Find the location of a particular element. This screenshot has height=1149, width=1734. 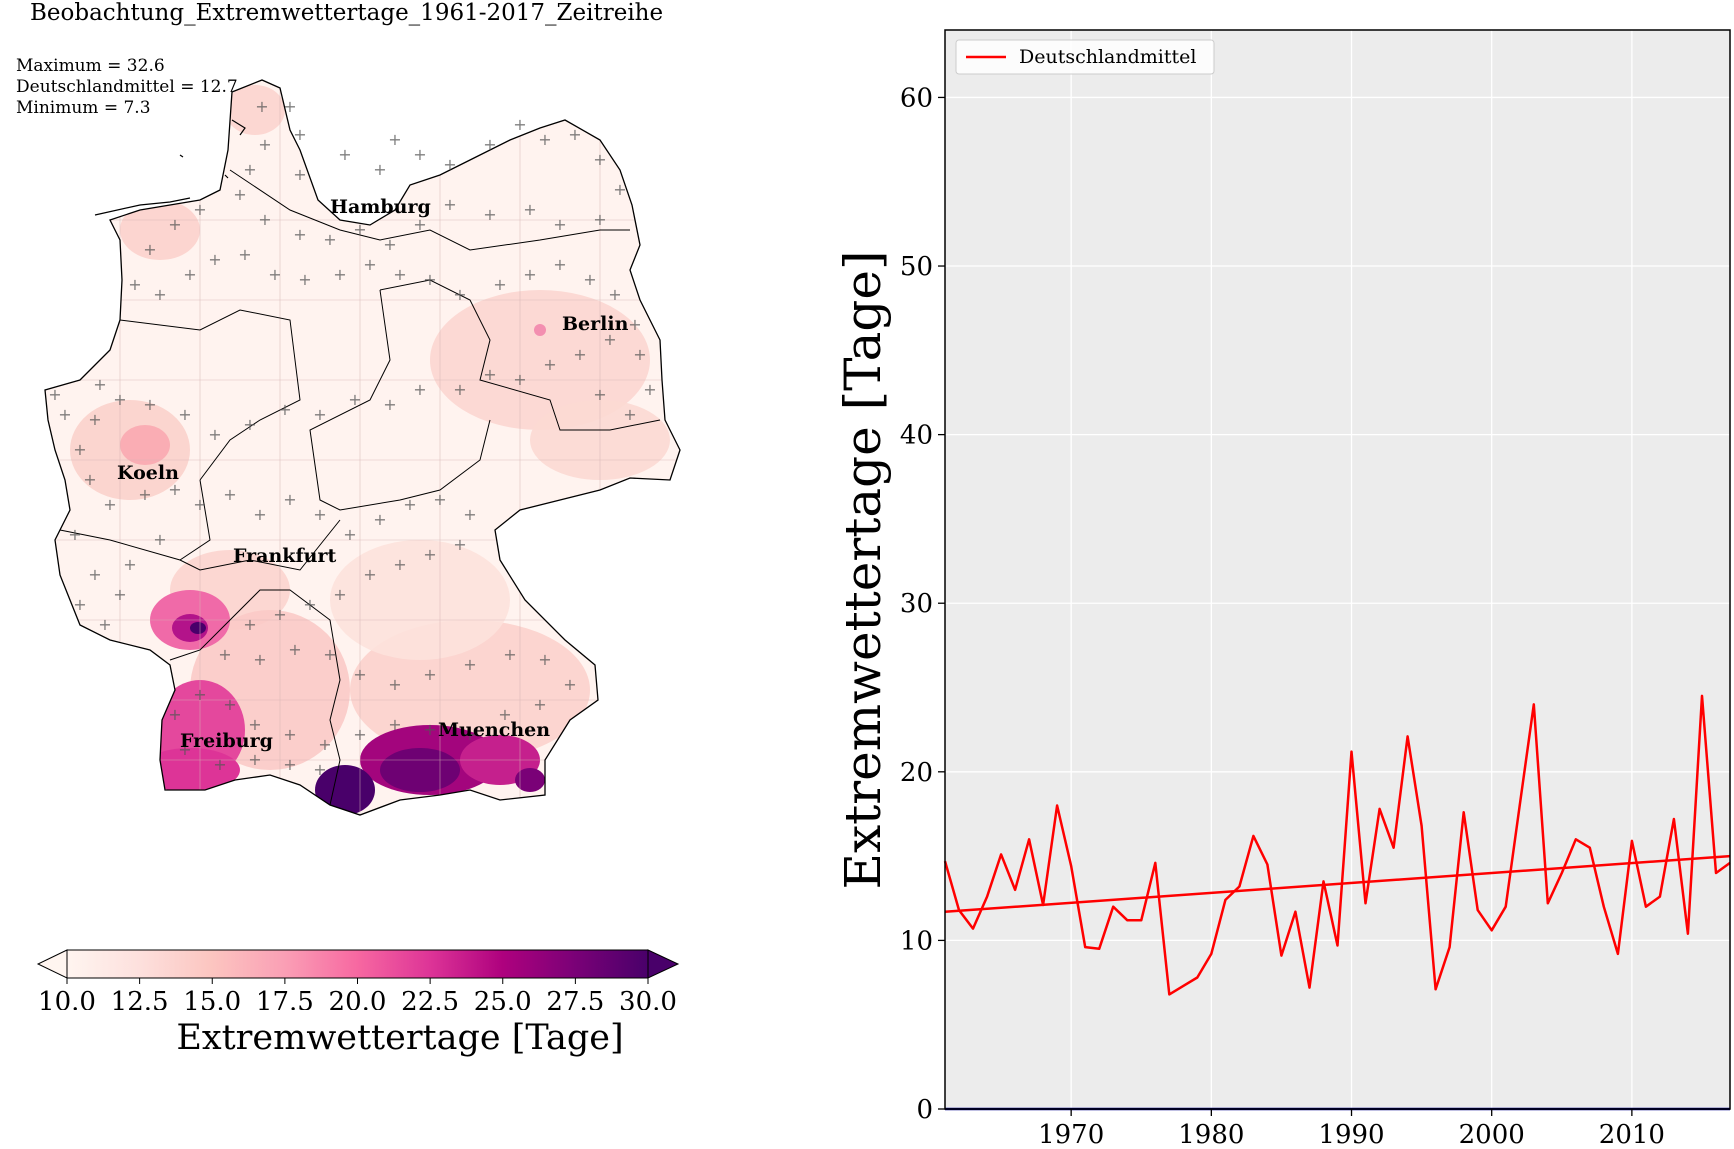

x-tick-label: 1970 is located at coordinates (1071, 1134).